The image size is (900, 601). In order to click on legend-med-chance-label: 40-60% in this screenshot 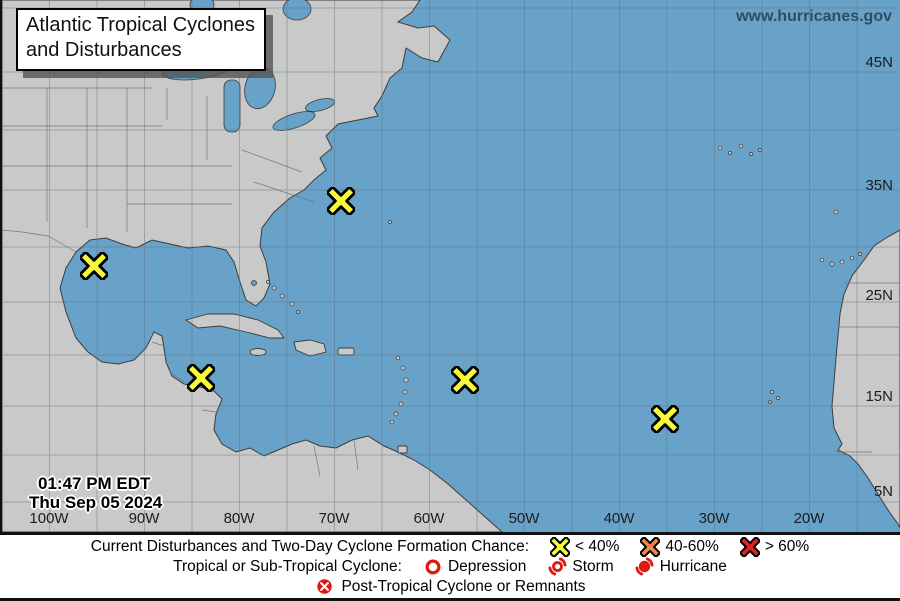, I will do `click(692, 546)`.